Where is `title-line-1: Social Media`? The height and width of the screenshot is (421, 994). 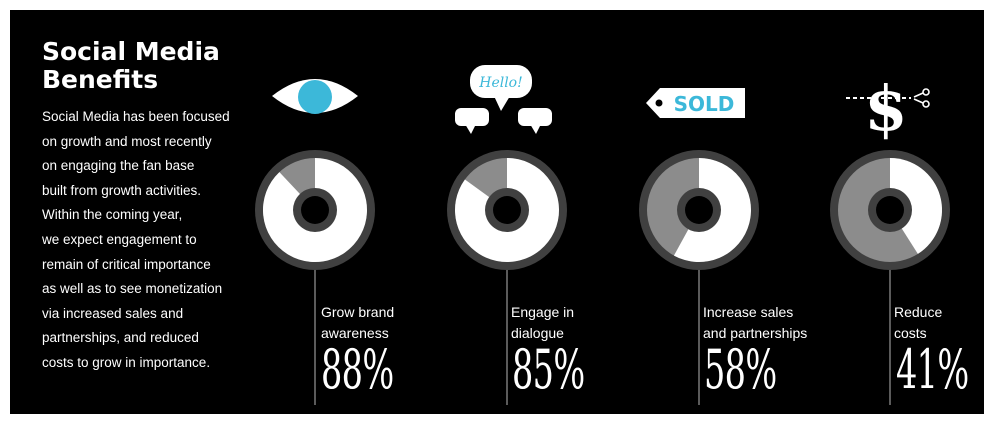
title-line-1: Social Media is located at coordinates (131, 51).